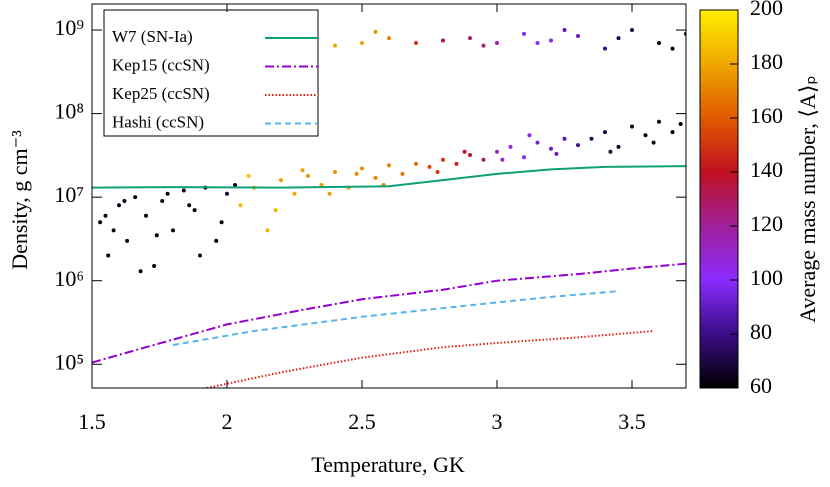 The width and height of the screenshot is (830, 487). Describe the element at coordinates (92, 421) in the screenshot. I see `x-tick-label: 1.5` at that location.